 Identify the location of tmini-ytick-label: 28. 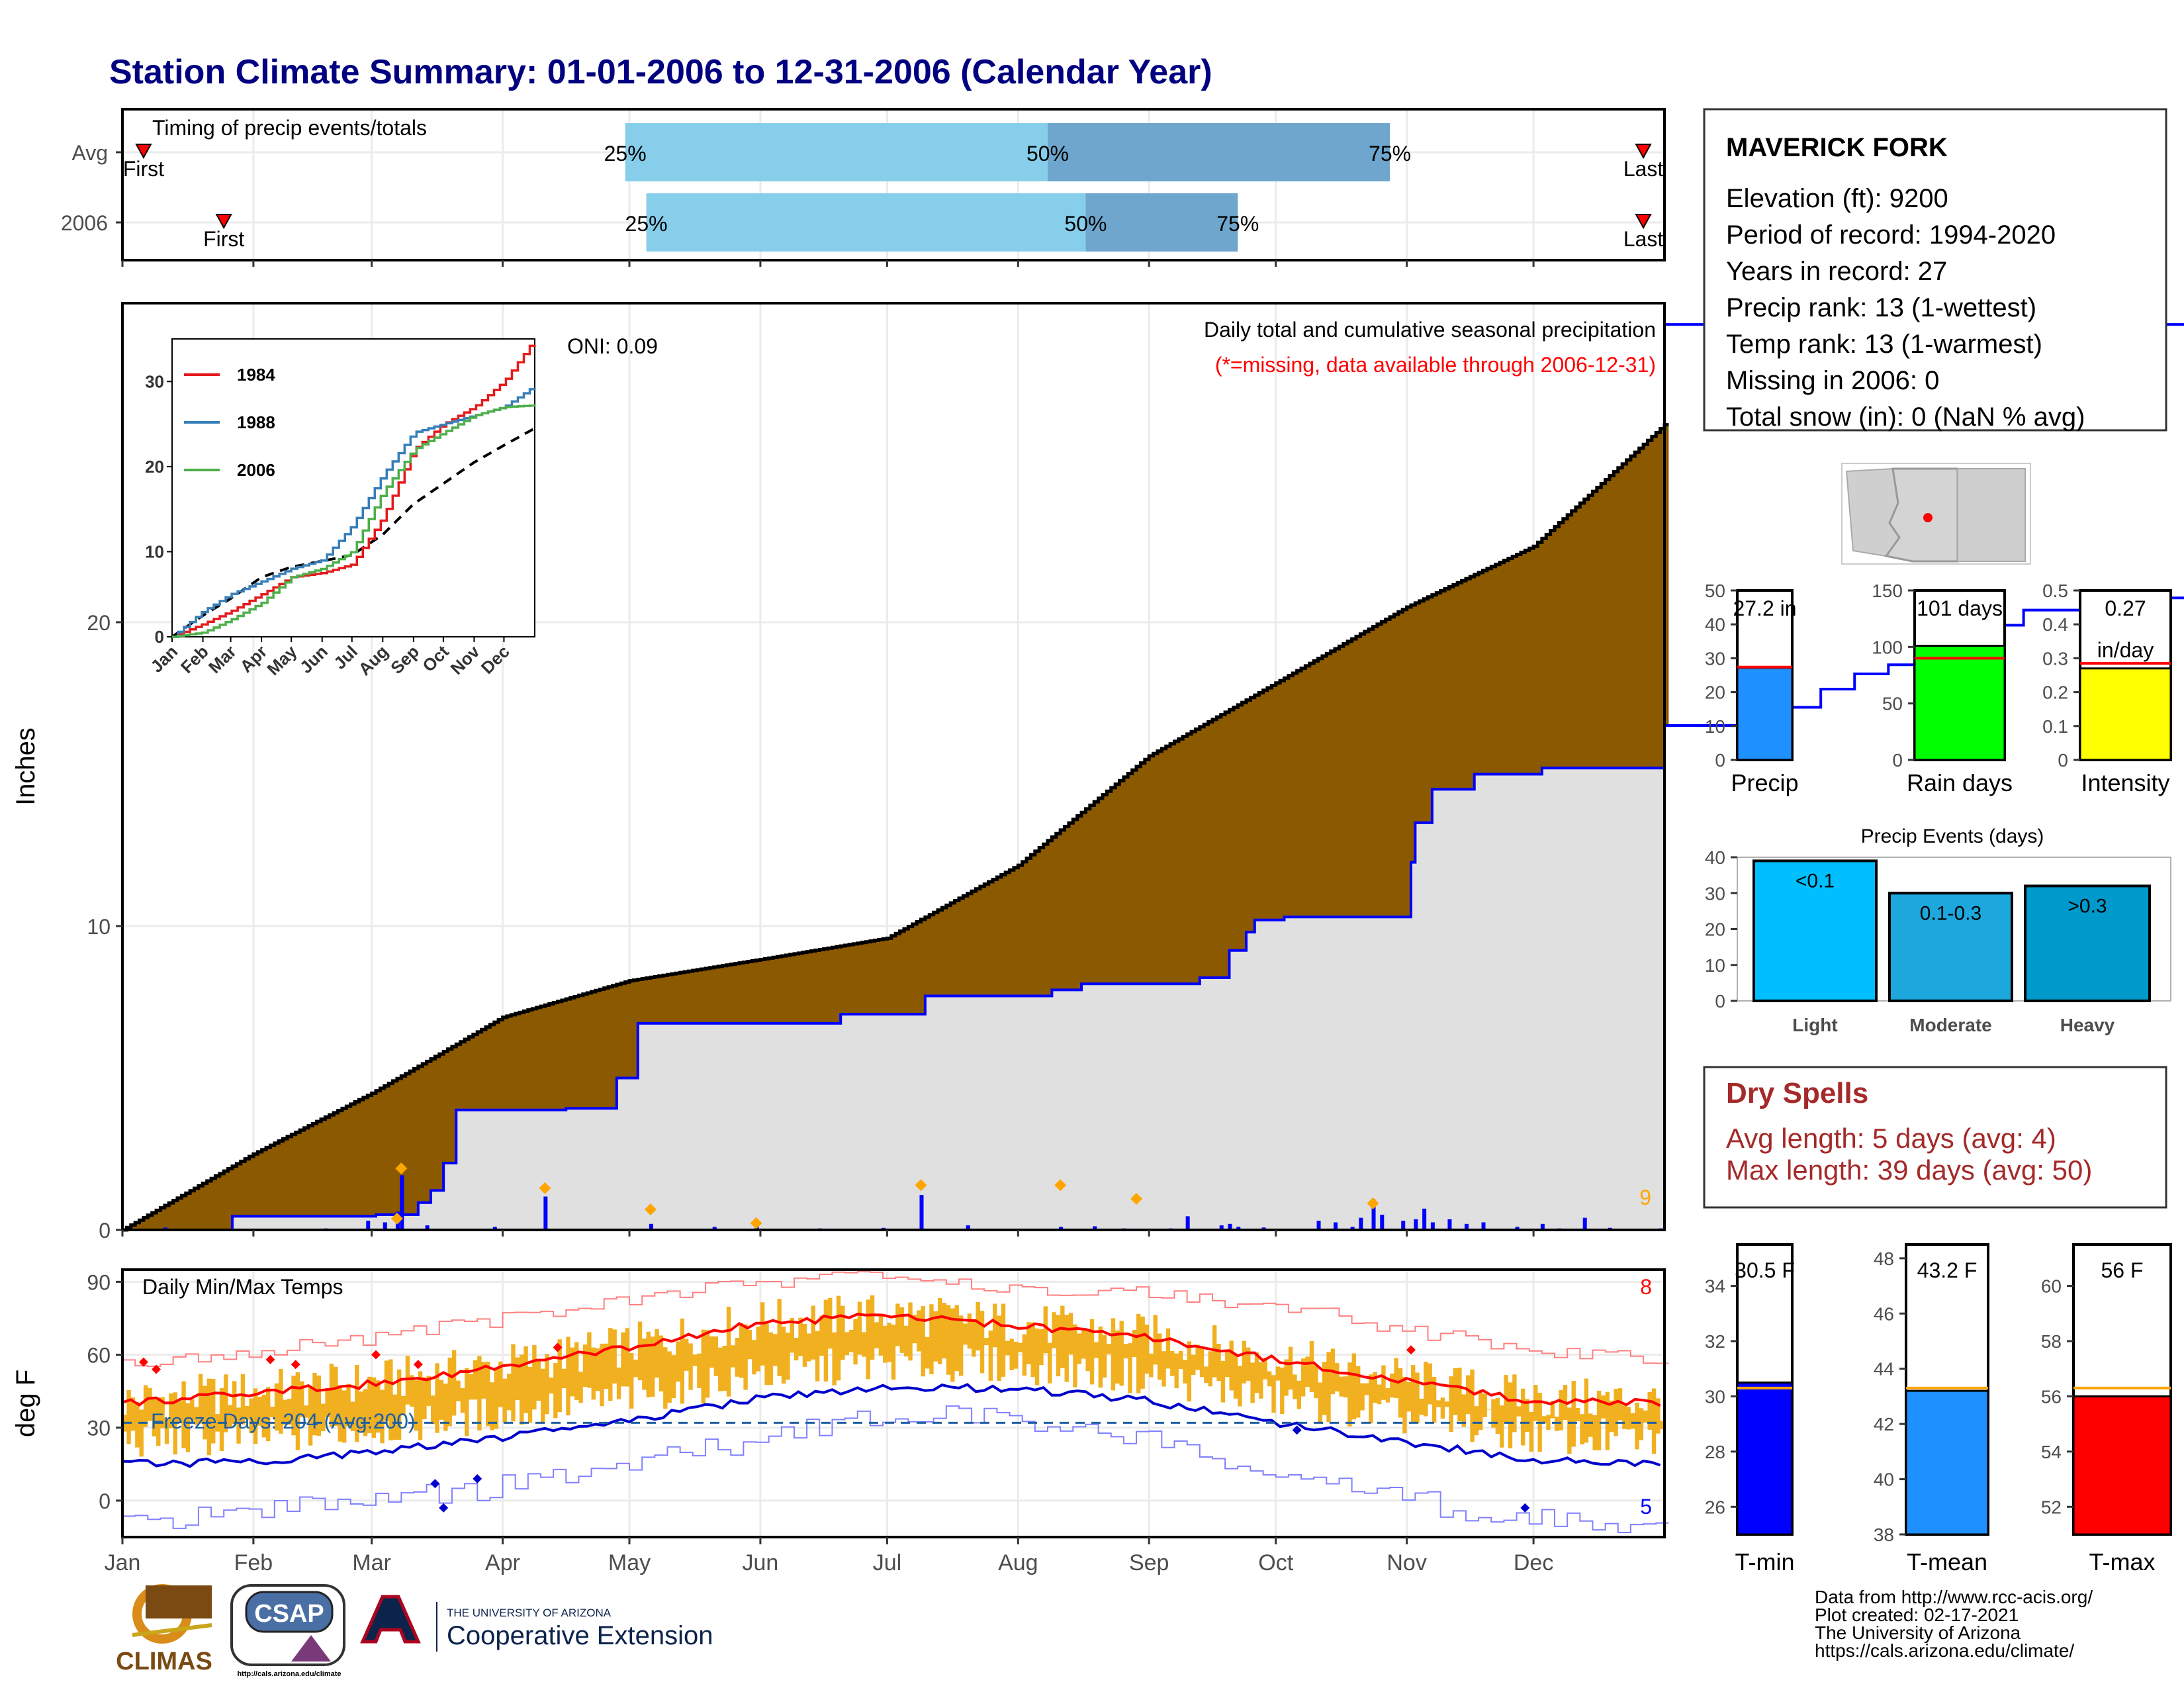
(1715, 1452).